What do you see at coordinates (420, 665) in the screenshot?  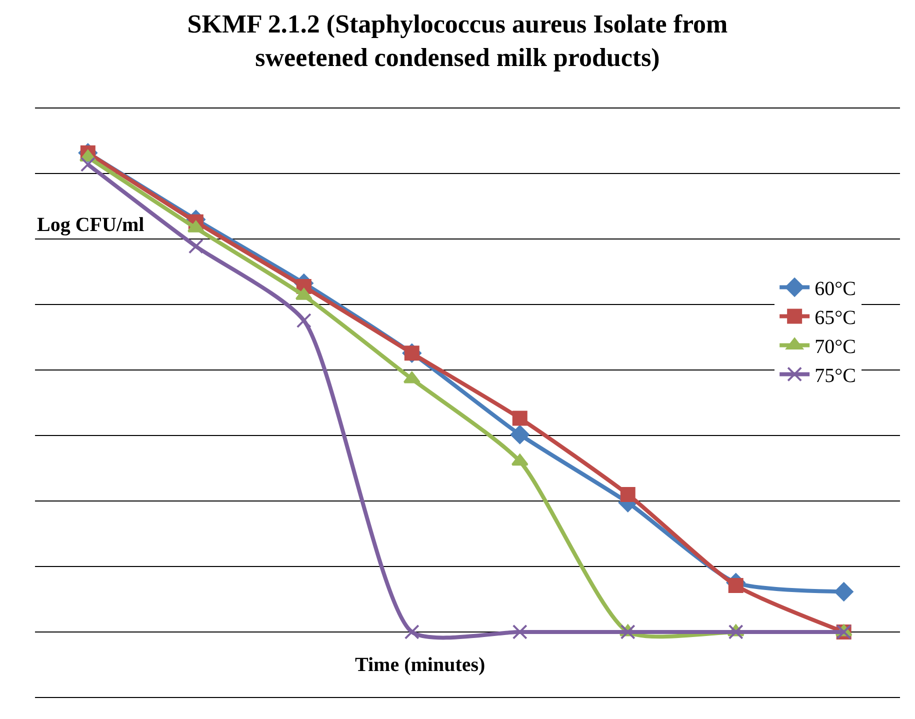 I see `x-axis-title: Time (minutes)` at bounding box center [420, 665].